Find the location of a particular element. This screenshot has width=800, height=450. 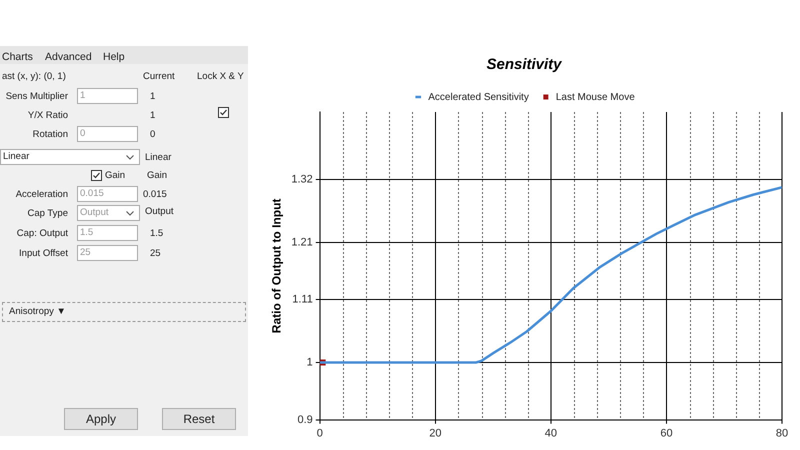

text: Advanced is located at coordinates (68, 57).